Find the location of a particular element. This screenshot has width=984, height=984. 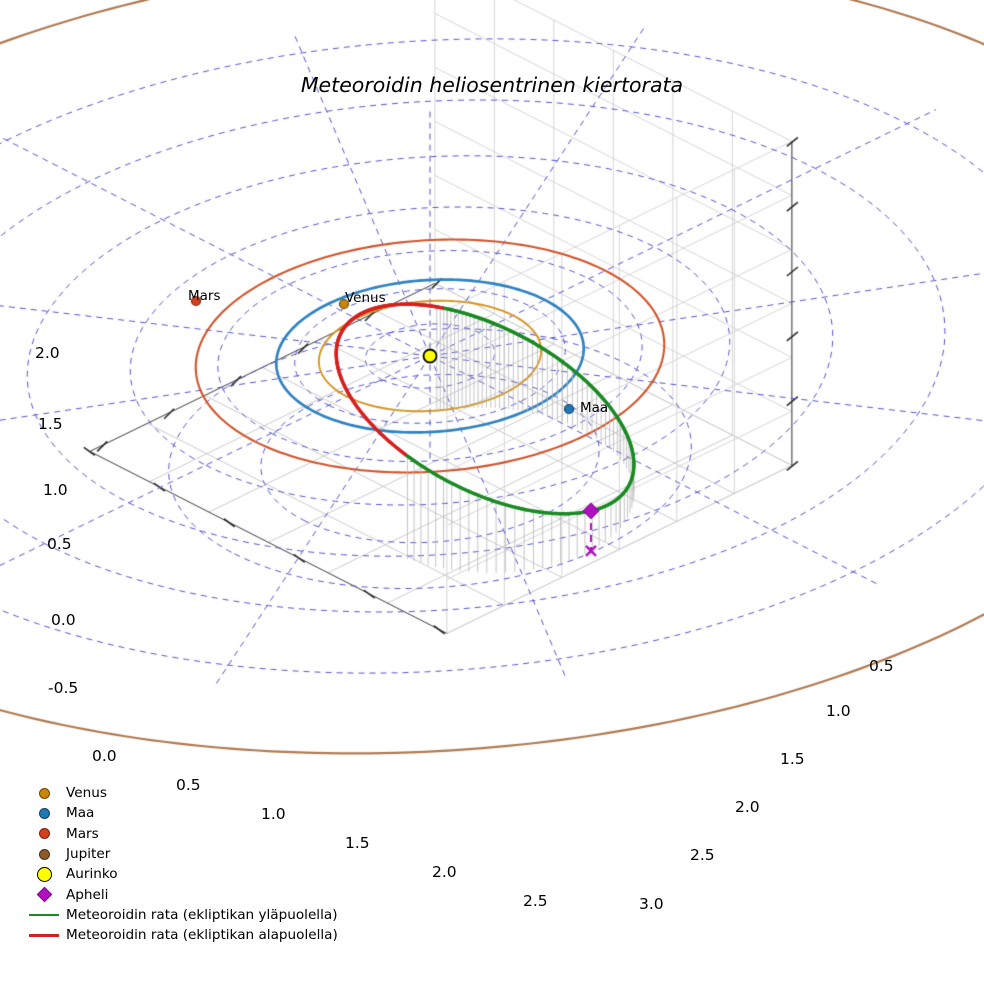

page-title: Meteoroidin heliosentrinen kiertorata is located at coordinates (492, 85).